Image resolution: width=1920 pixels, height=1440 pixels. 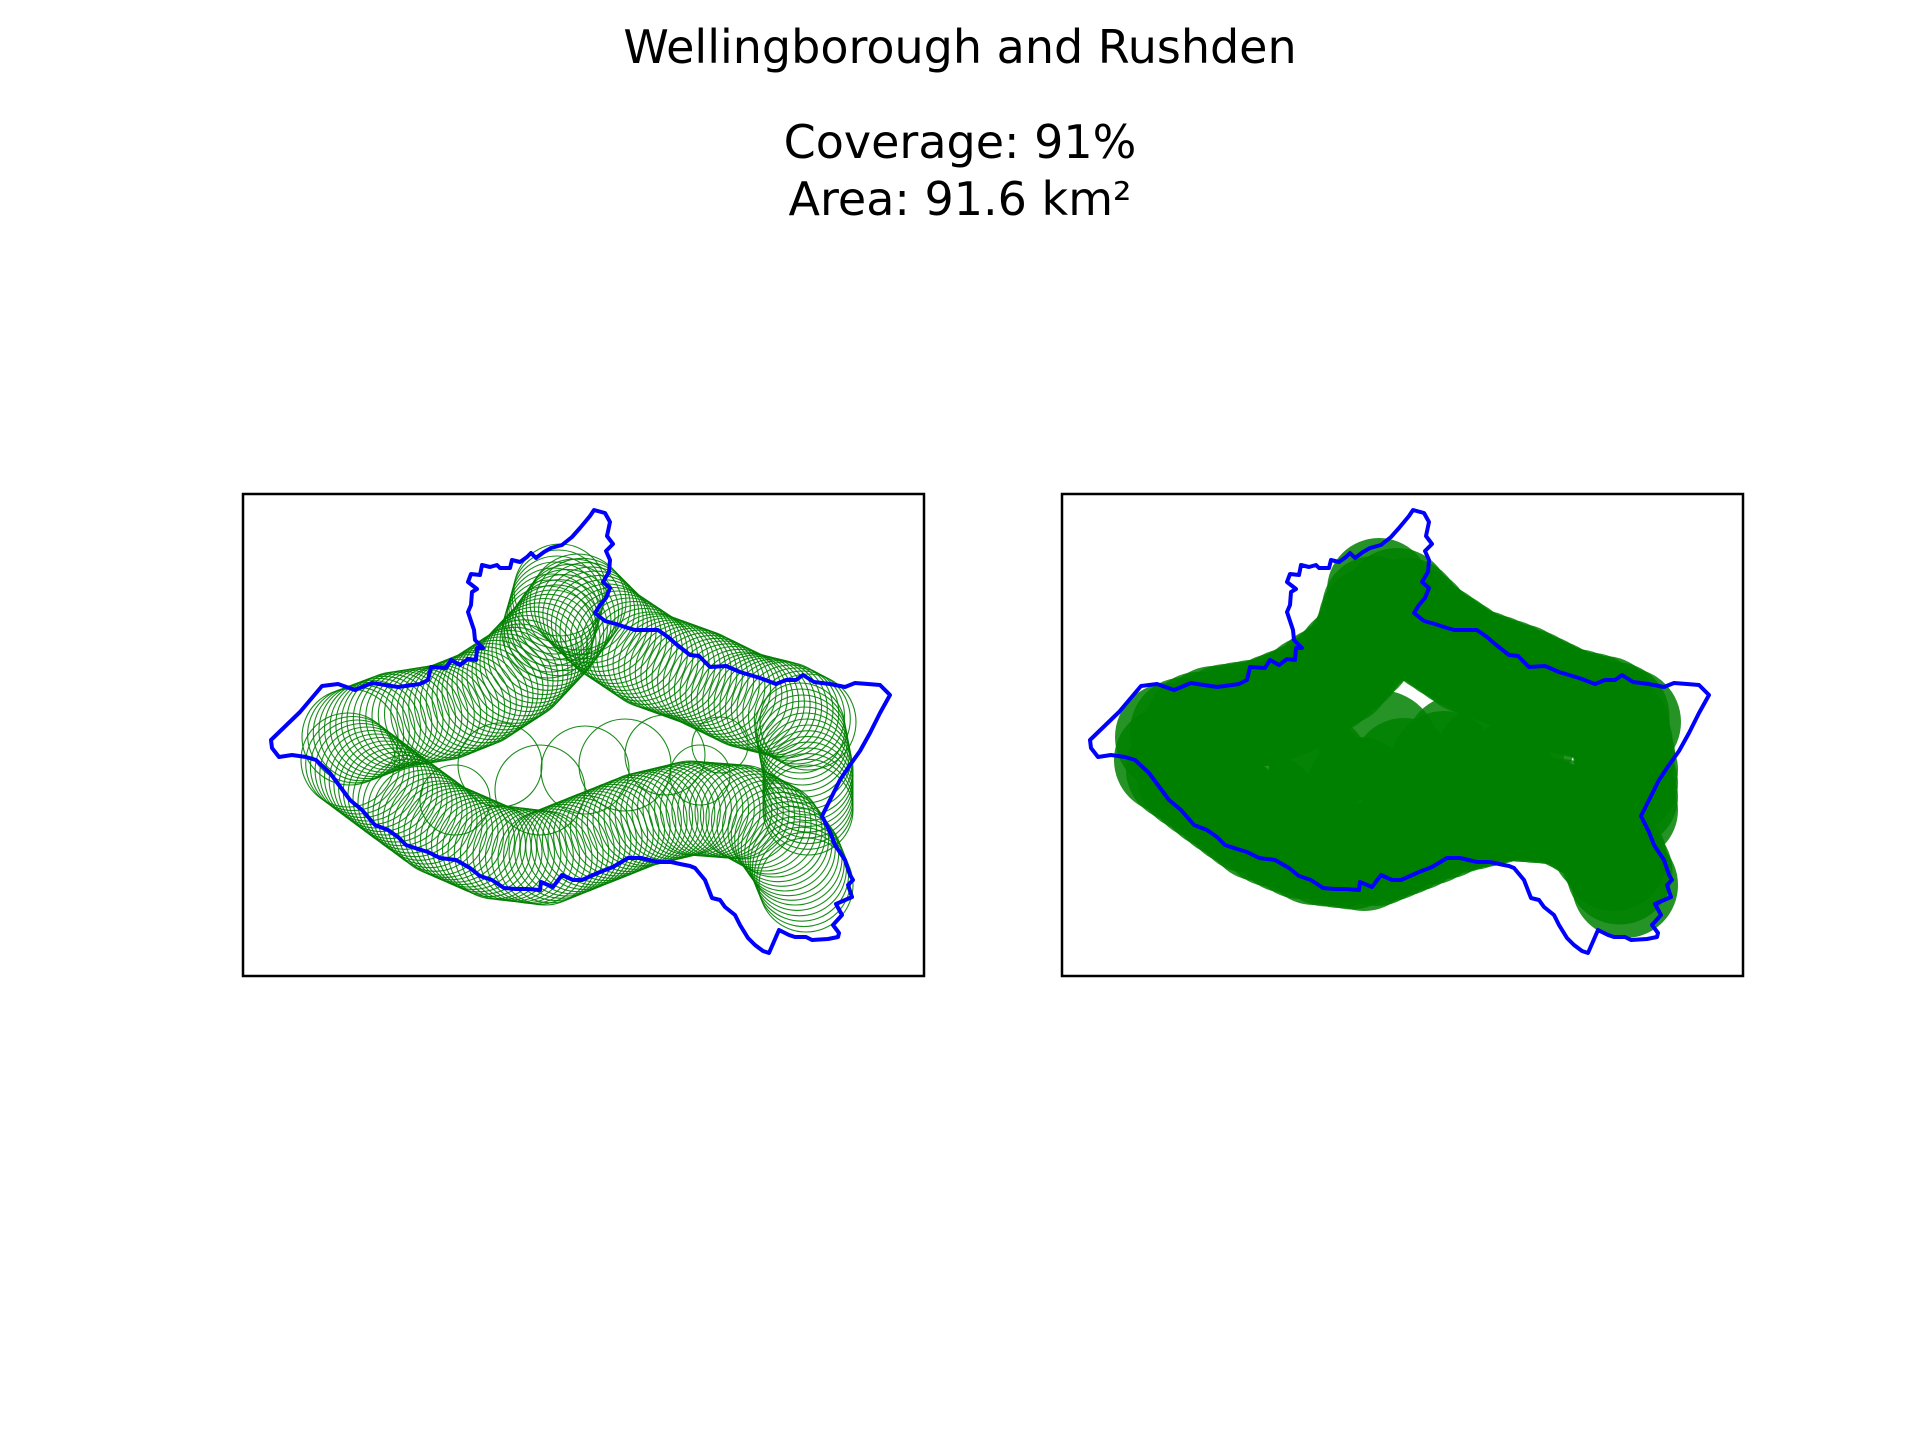 I want to click on district-boundary-right, so click(x=1399, y=731).